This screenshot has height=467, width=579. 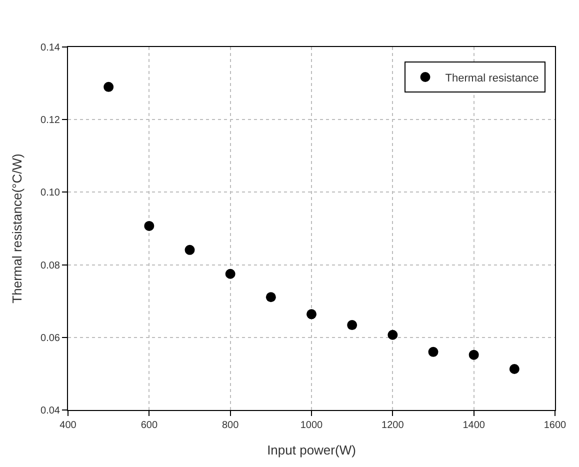 I want to click on y-tick-label: 0.12, so click(x=50, y=120).